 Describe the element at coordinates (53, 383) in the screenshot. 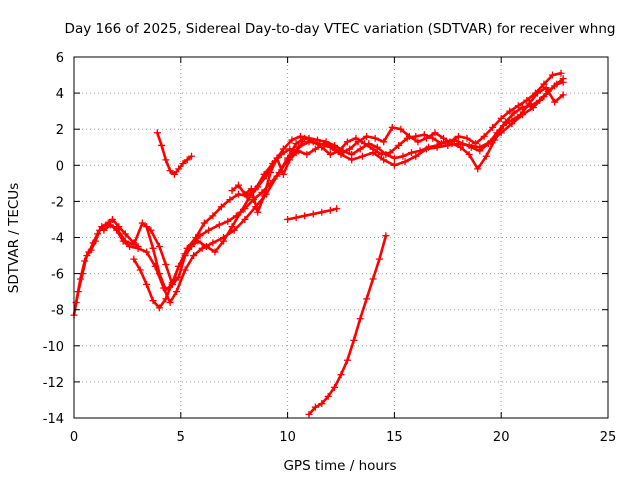

I see `y-tick-label: -12` at that location.